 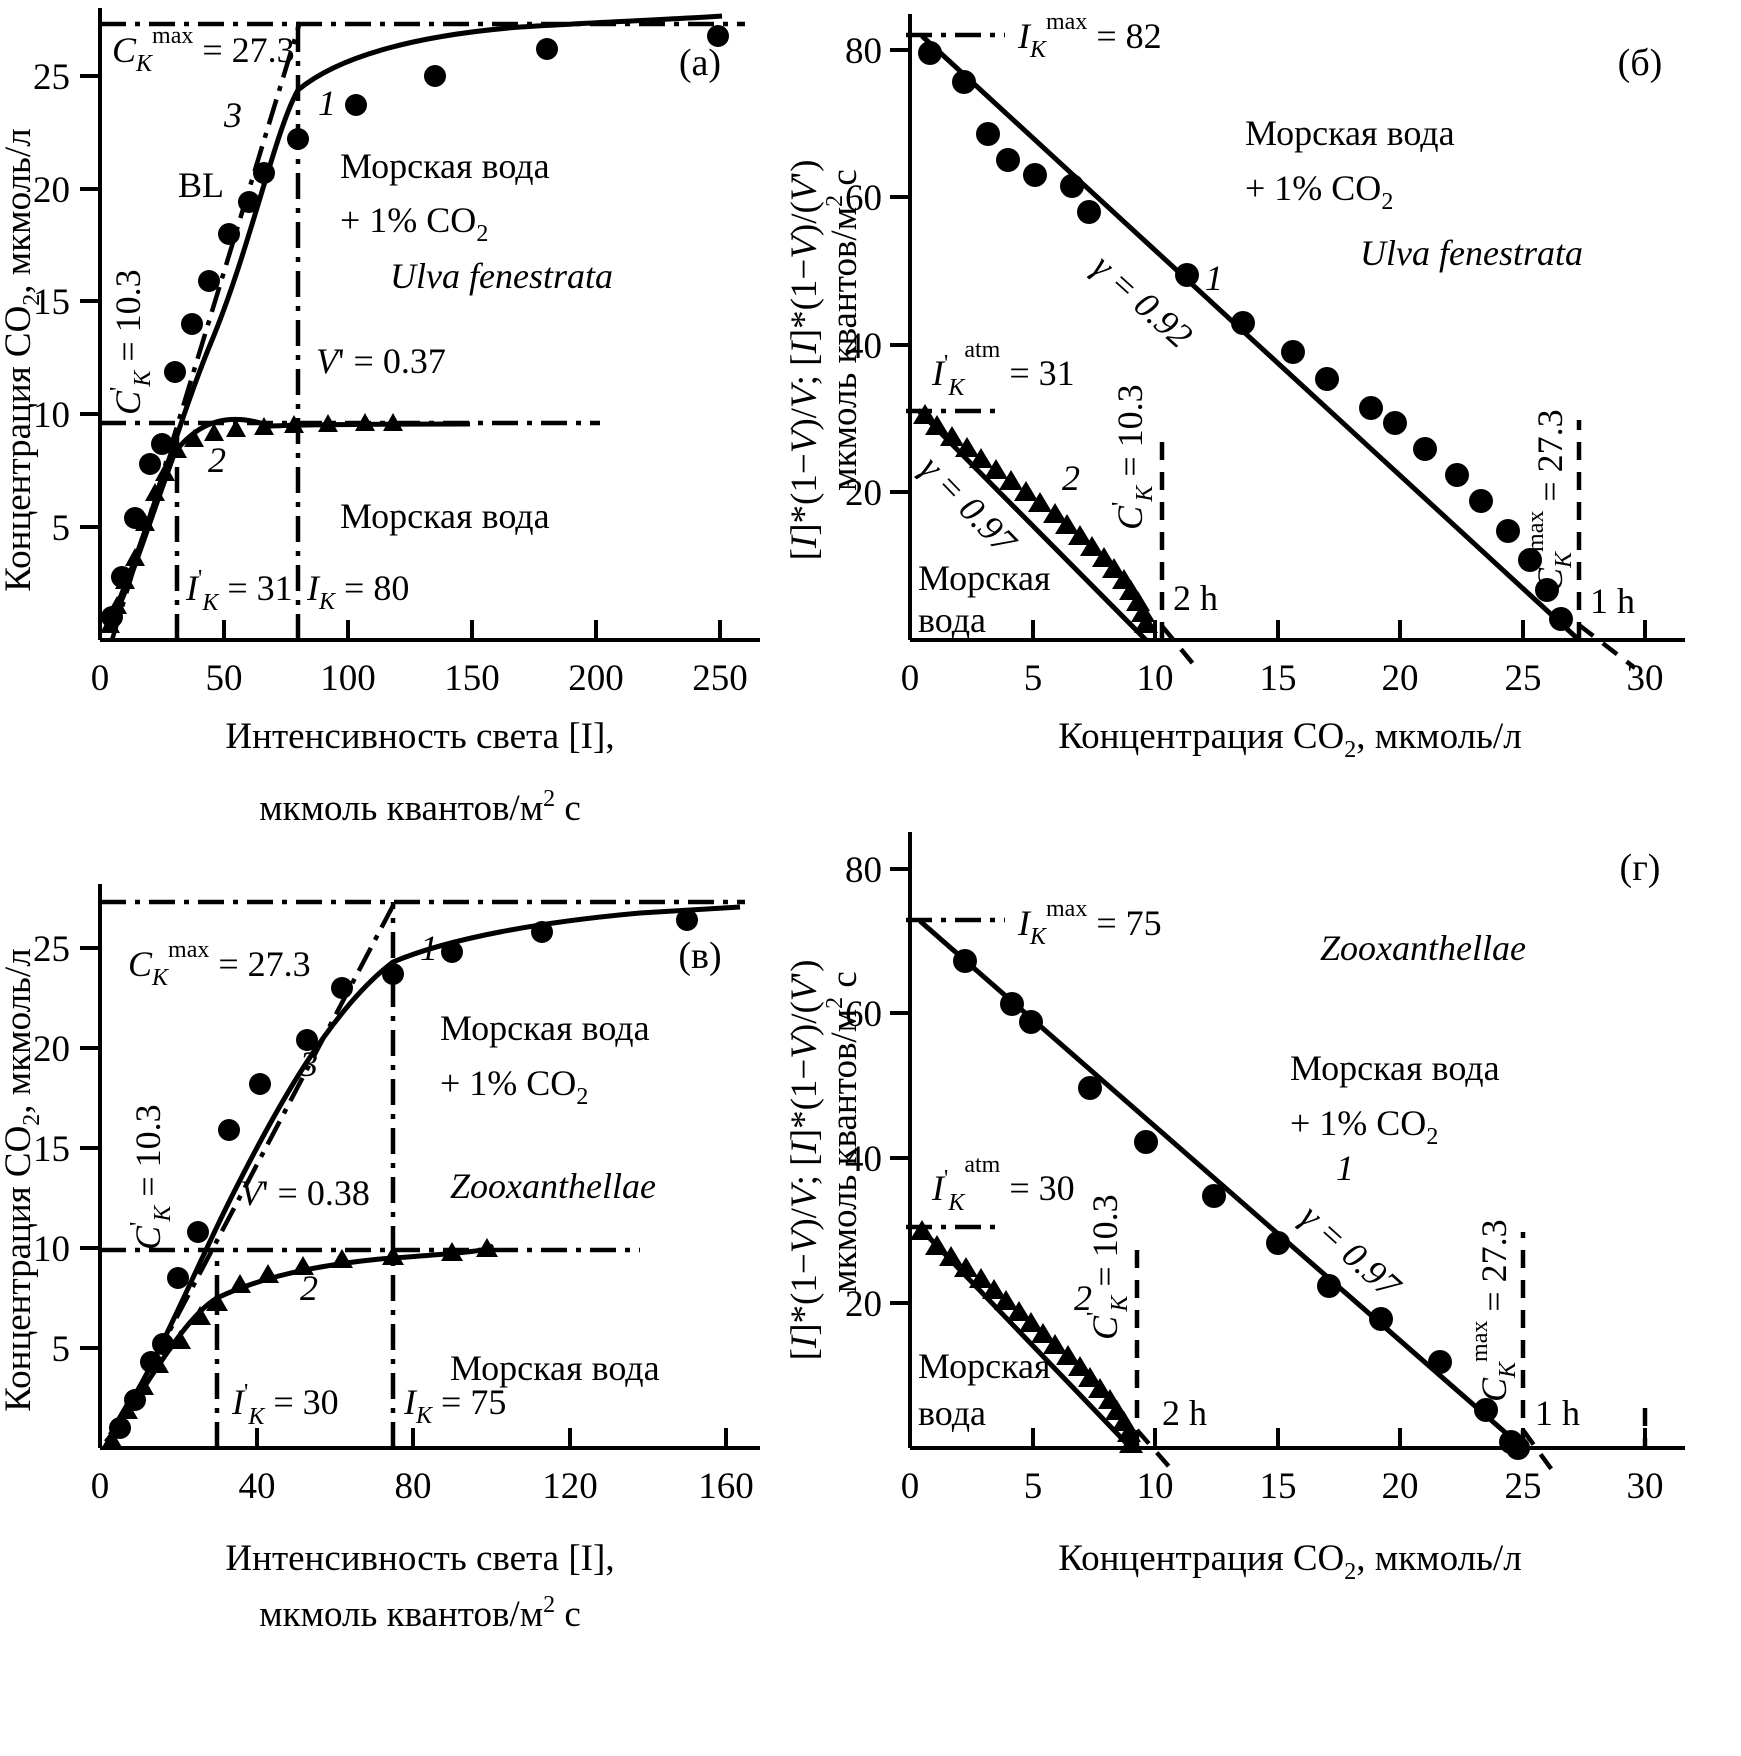 What do you see at coordinates (726, 1486) in the screenshot?
I see `x-tick-label: 160` at bounding box center [726, 1486].